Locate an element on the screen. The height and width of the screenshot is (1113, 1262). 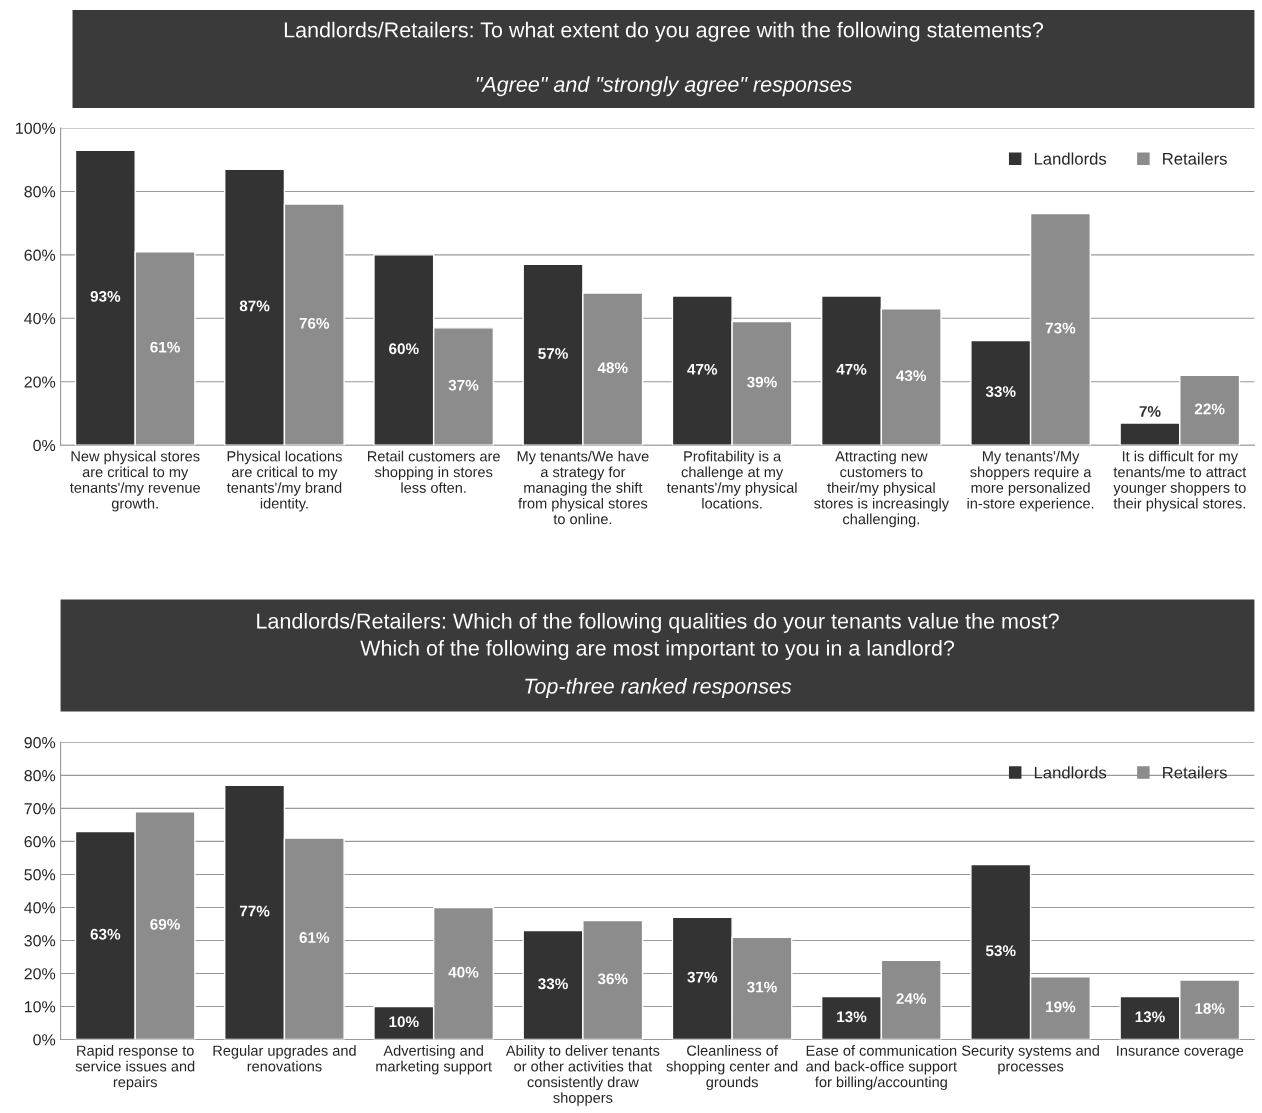
x-tick-label: Physical locations are critical to my tenants'/my brand identity. is located at coordinates (284, 481).